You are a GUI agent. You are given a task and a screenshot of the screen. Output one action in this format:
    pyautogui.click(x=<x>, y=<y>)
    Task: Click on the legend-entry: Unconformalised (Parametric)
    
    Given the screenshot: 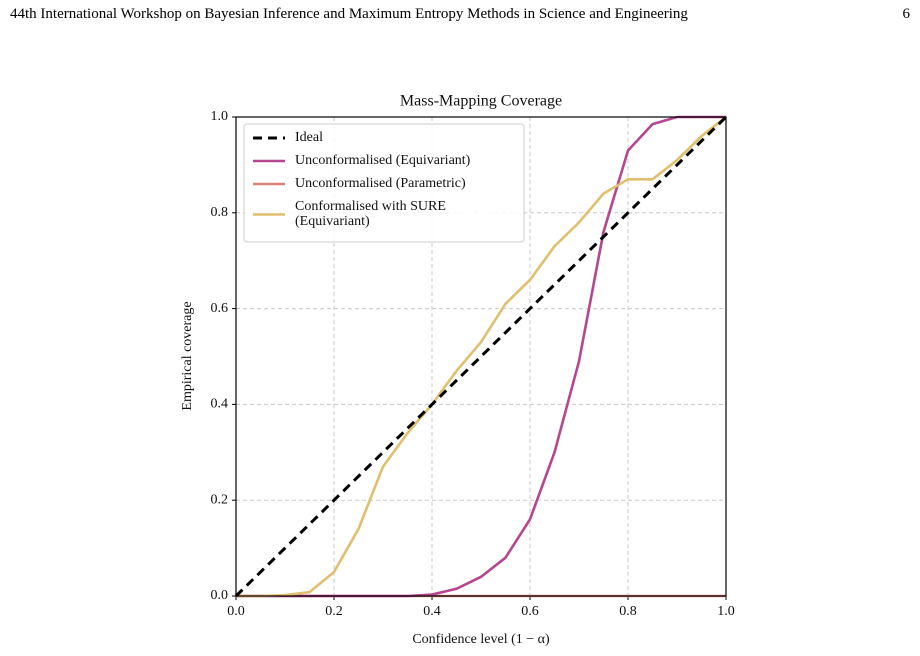 What is the action you would take?
    pyautogui.click(x=380, y=183)
    